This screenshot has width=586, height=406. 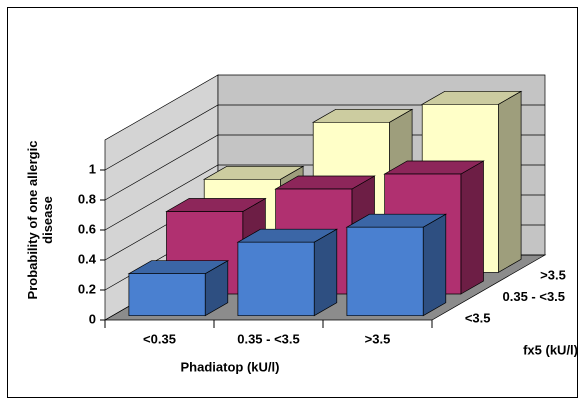 I want to click on z-axis-title: fx5 (kU/l), so click(x=550, y=349).